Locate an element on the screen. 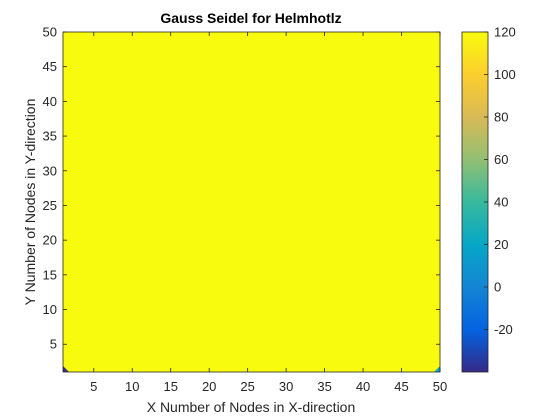  colorbar-tick-label: 100 is located at coordinates (505, 74).